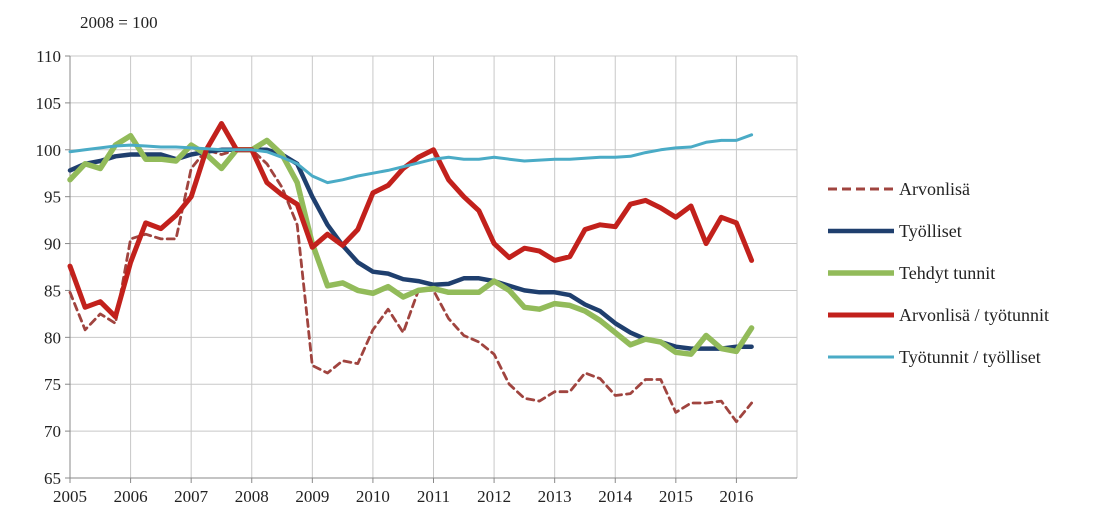  Describe the element at coordinates (48, 56) in the screenshot. I see `y-tick-label: 110` at that location.